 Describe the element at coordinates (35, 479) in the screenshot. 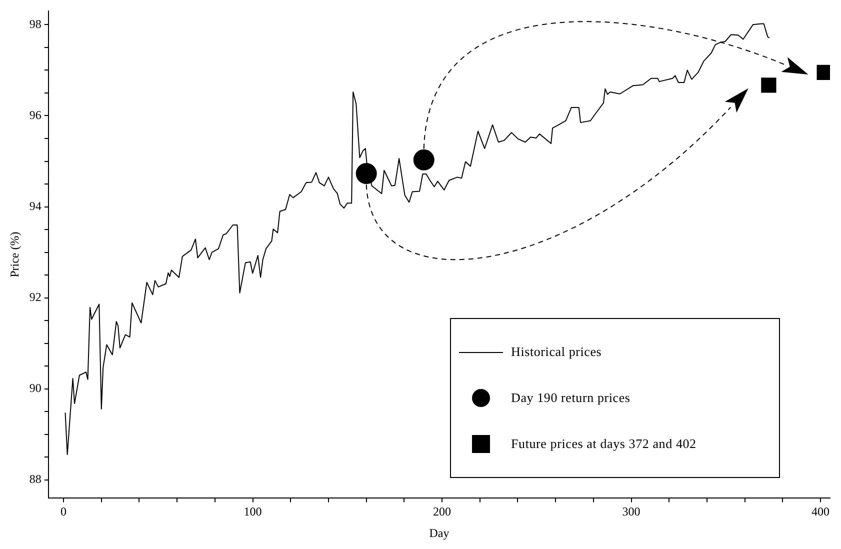

I see `y-tick-label: 88` at that location.